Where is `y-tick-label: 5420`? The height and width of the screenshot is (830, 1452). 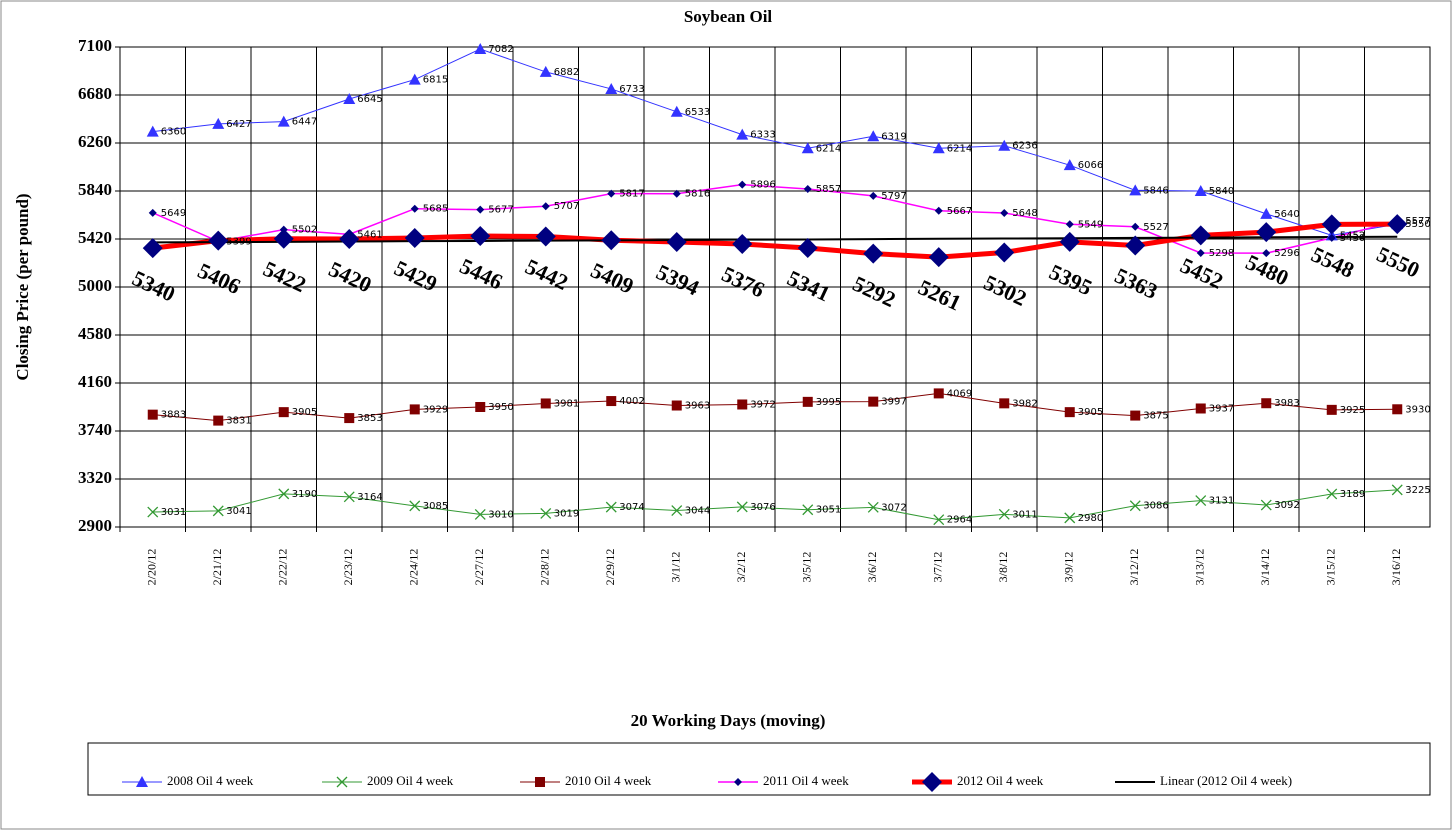
y-tick-label: 5420 is located at coordinates (95, 237).